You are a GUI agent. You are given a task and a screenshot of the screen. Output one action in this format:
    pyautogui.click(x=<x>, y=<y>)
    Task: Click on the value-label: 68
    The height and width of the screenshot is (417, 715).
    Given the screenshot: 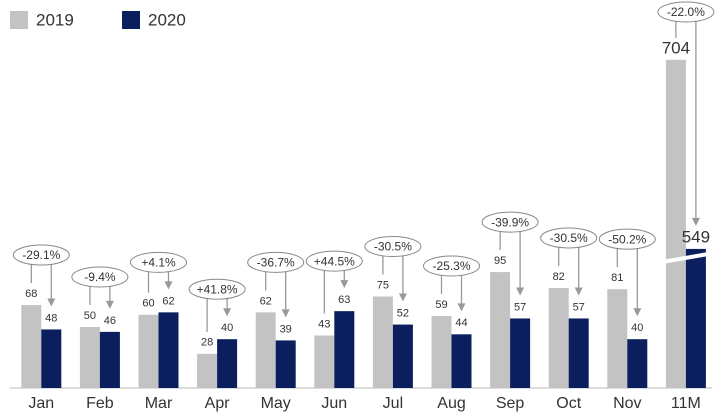 What is the action you would take?
    pyautogui.click(x=31, y=294)
    